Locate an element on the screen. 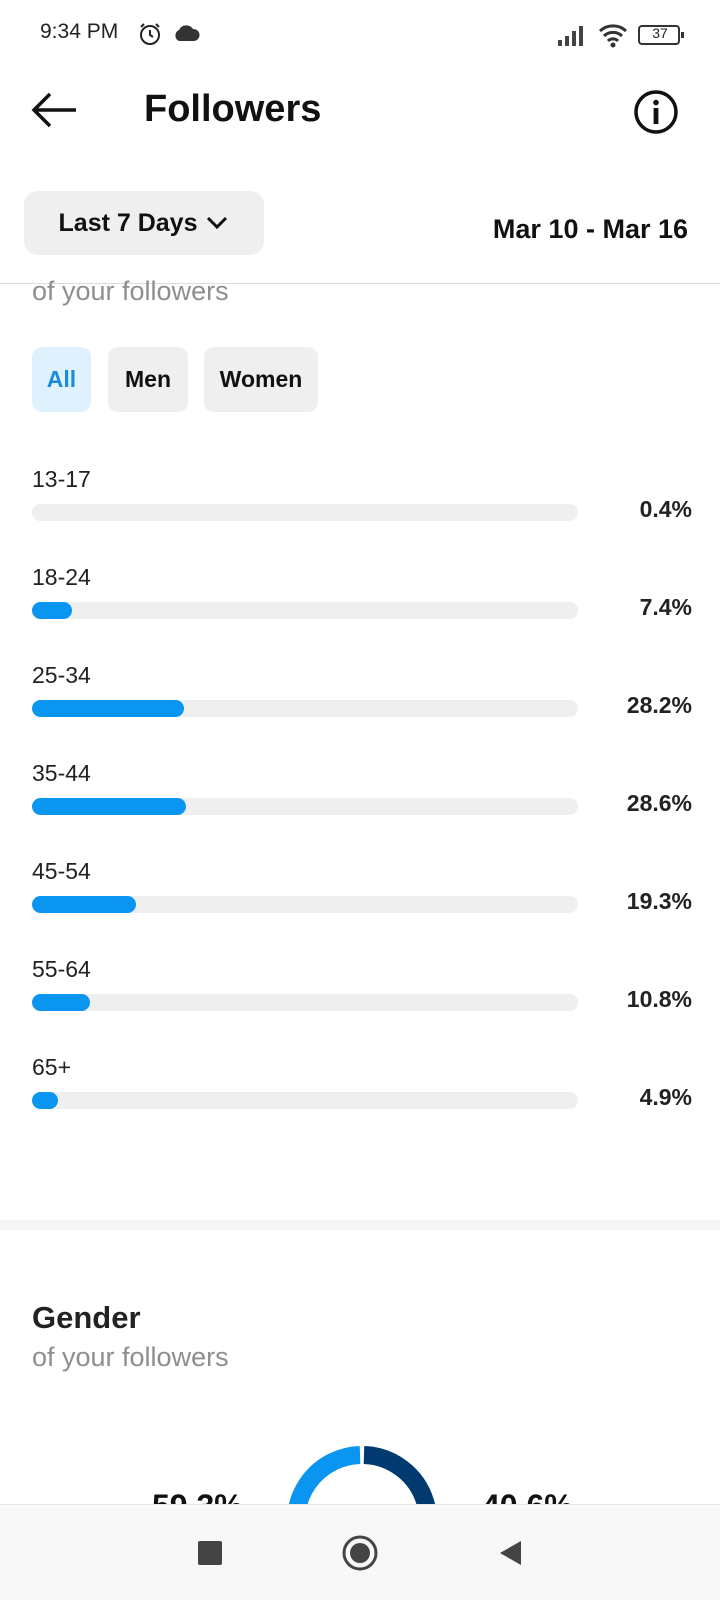 Image resolution: width=720 pixels, height=1600 pixels. section-separator is located at coordinates (360, 1225).